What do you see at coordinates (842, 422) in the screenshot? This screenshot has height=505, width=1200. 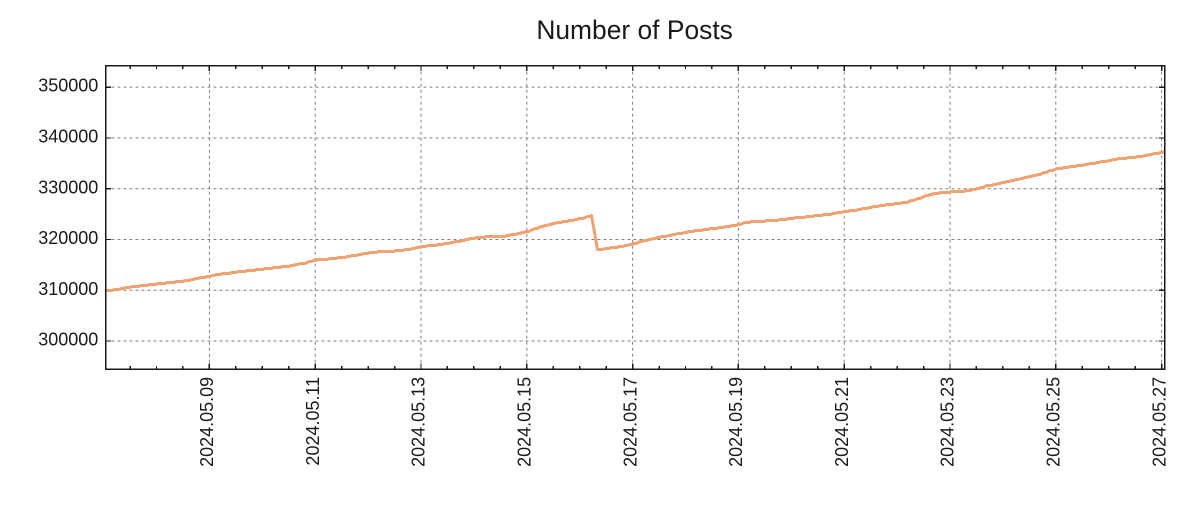 I see `svg-text: 2024.05.21` at bounding box center [842, 422].